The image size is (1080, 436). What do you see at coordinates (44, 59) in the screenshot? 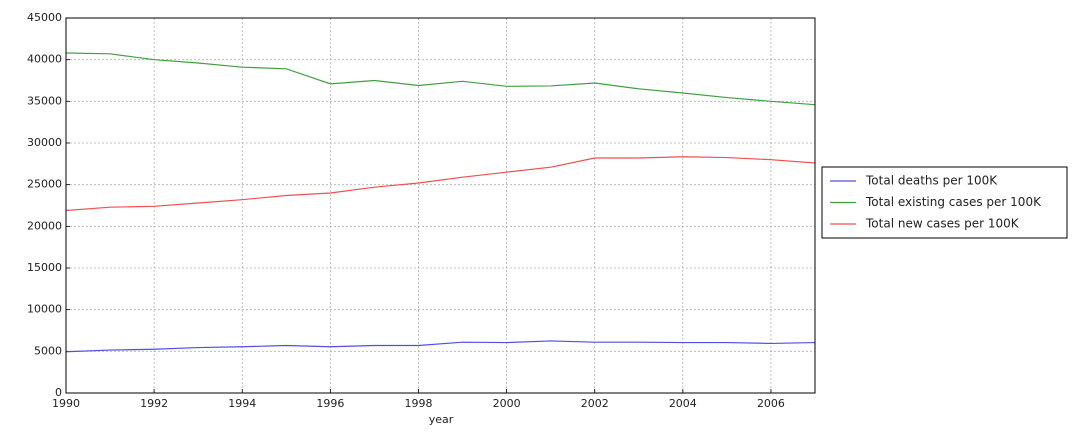
I see `y-tick-label: 40000` at bounding box center [44, 59].